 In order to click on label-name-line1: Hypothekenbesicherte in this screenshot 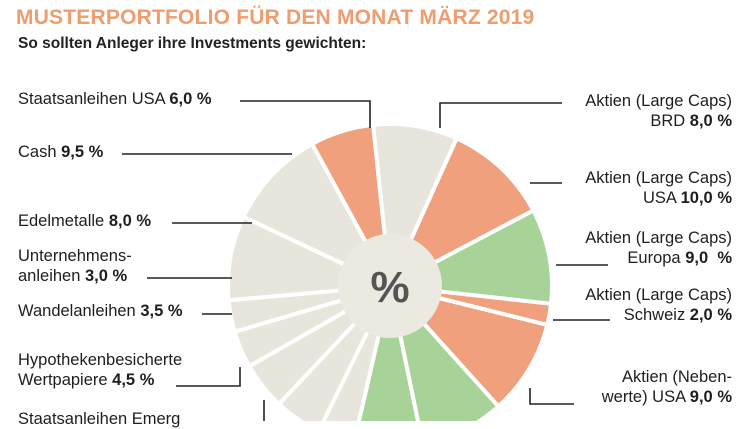, I will do `click(100, 360)`.